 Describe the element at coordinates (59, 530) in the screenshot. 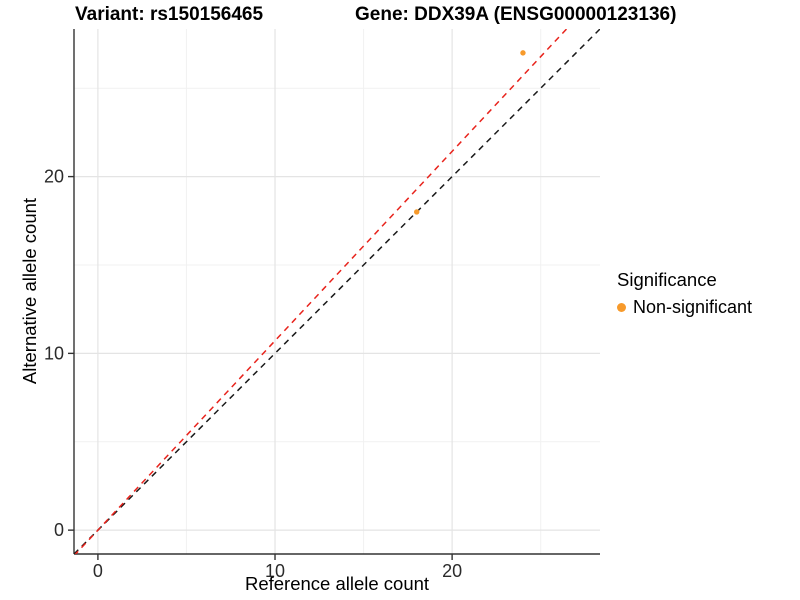

I see `y-tick-label: 0` at that location.